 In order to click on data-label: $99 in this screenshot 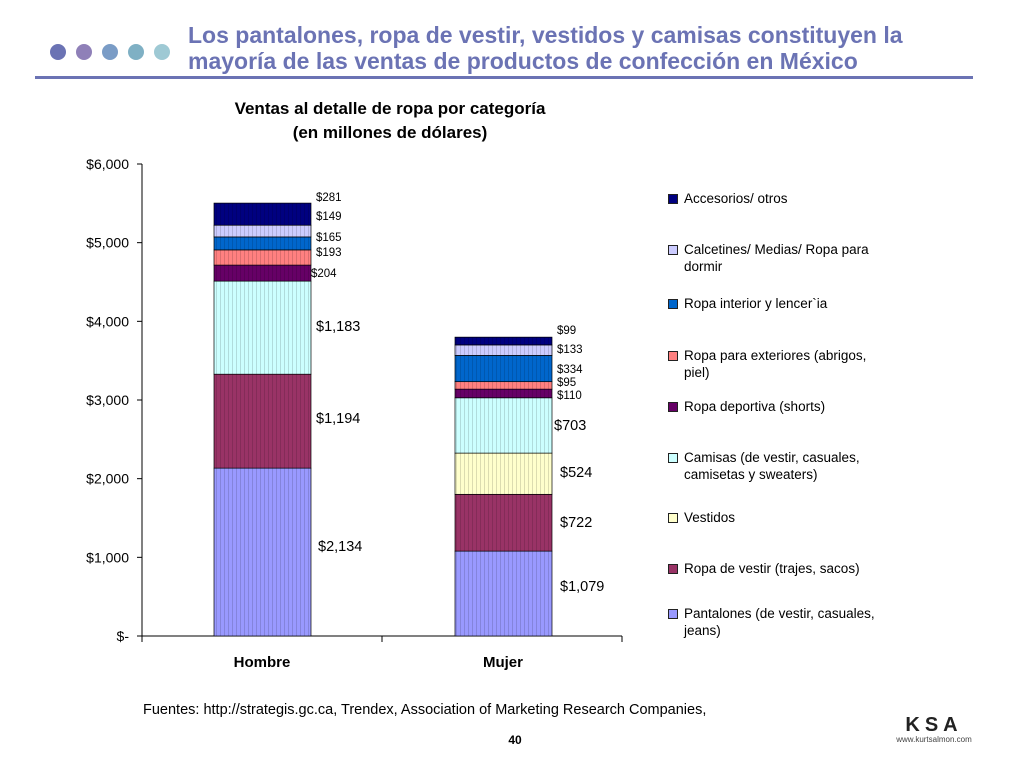, I will do `click(566, 331)`.